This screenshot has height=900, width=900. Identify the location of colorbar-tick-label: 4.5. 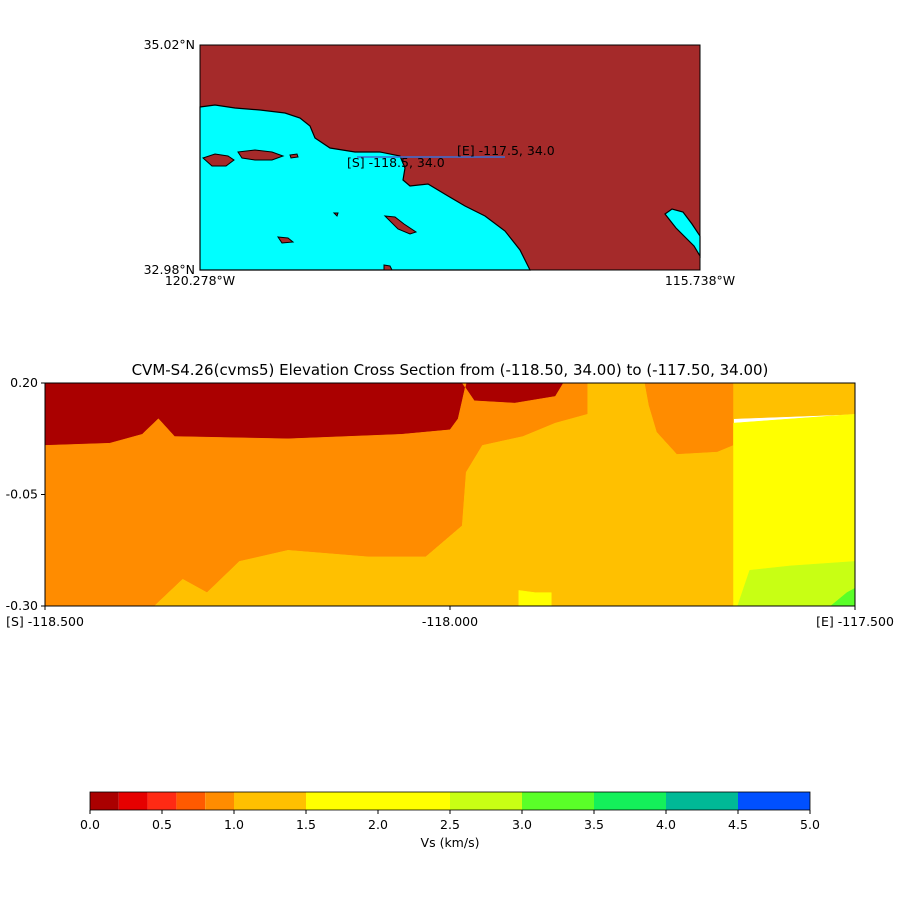
(738, 824).